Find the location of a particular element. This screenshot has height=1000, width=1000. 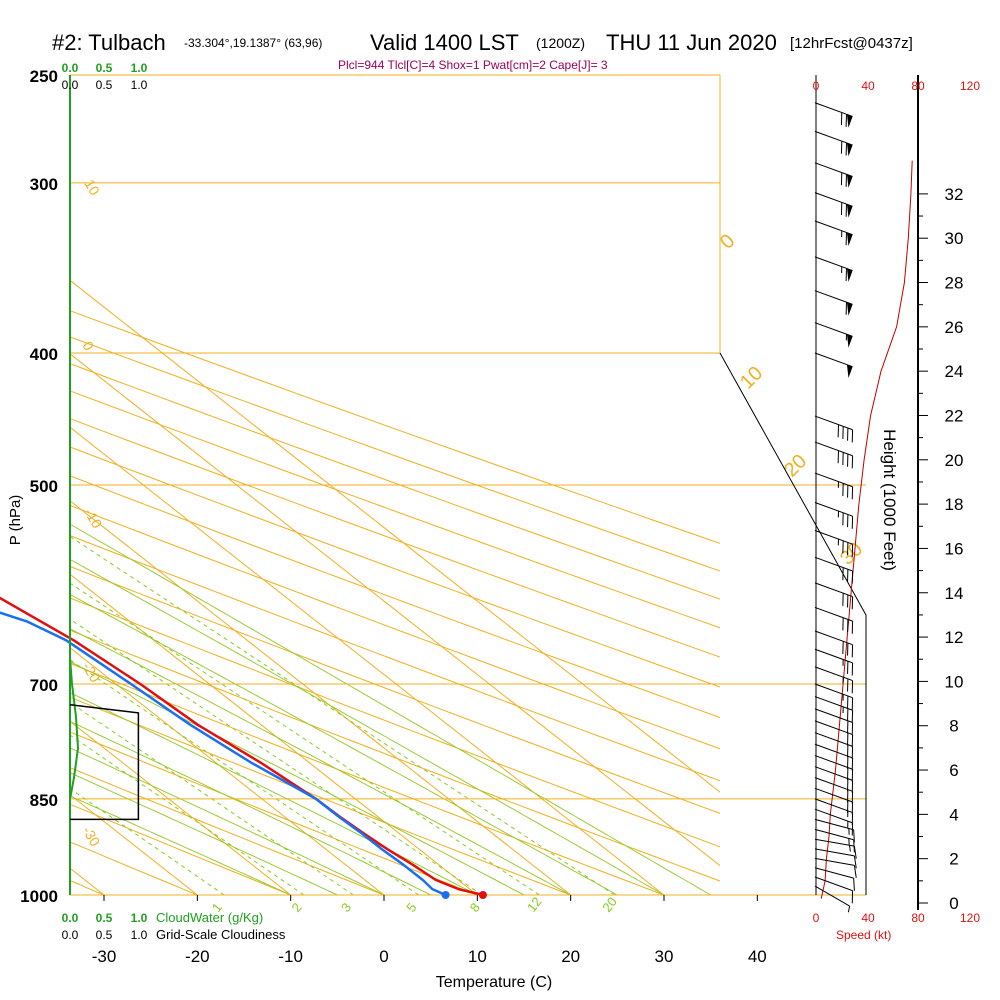

mixing-ratio-label: 2 is located at coordinates (296, 907).